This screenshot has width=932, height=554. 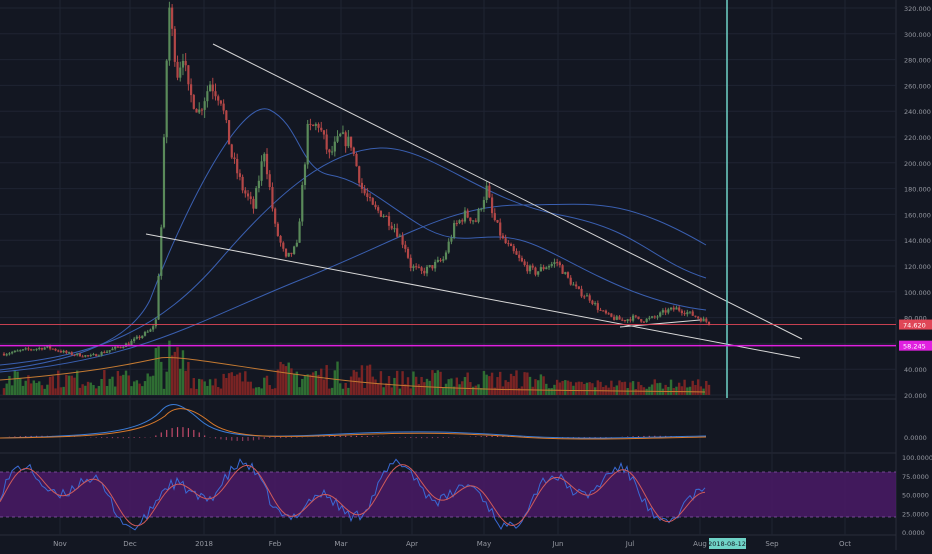 I want to click on last-price-label: 74.620, so click(x=914, y=326).